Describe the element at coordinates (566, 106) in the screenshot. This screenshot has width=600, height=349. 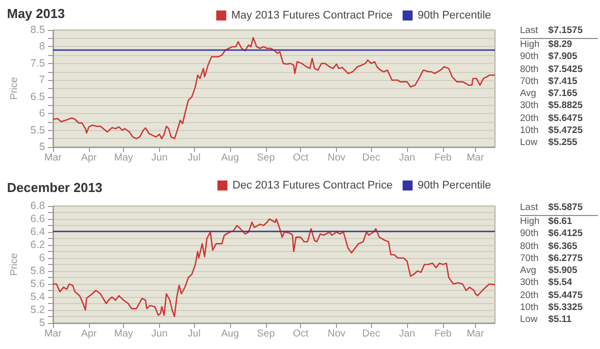
I see `text: $5.8825` at that location.